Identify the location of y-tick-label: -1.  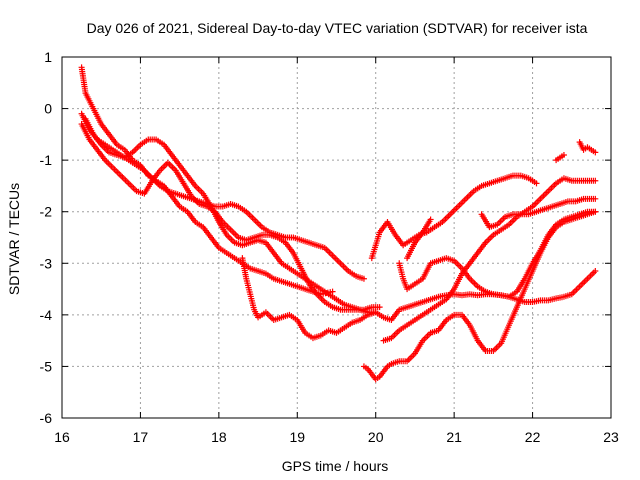
(46, 160).